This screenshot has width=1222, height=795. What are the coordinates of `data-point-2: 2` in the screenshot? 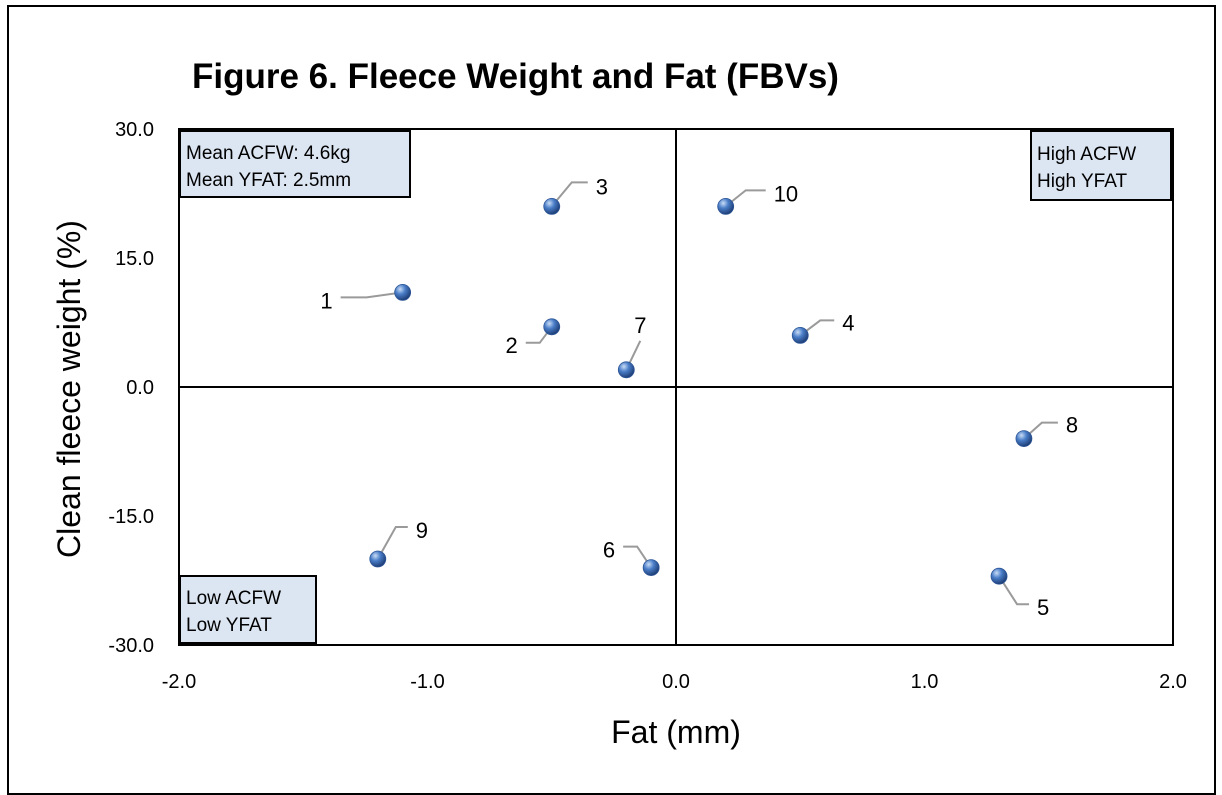 It's located at (533, 338).